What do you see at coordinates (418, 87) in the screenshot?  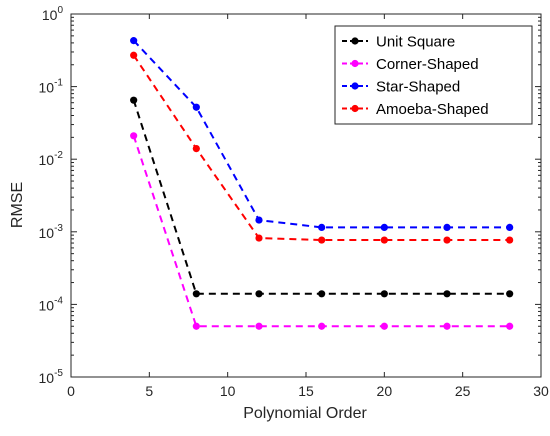 I see `legend-entry-label: Star-Shaped` at bounding box center [418, 87].